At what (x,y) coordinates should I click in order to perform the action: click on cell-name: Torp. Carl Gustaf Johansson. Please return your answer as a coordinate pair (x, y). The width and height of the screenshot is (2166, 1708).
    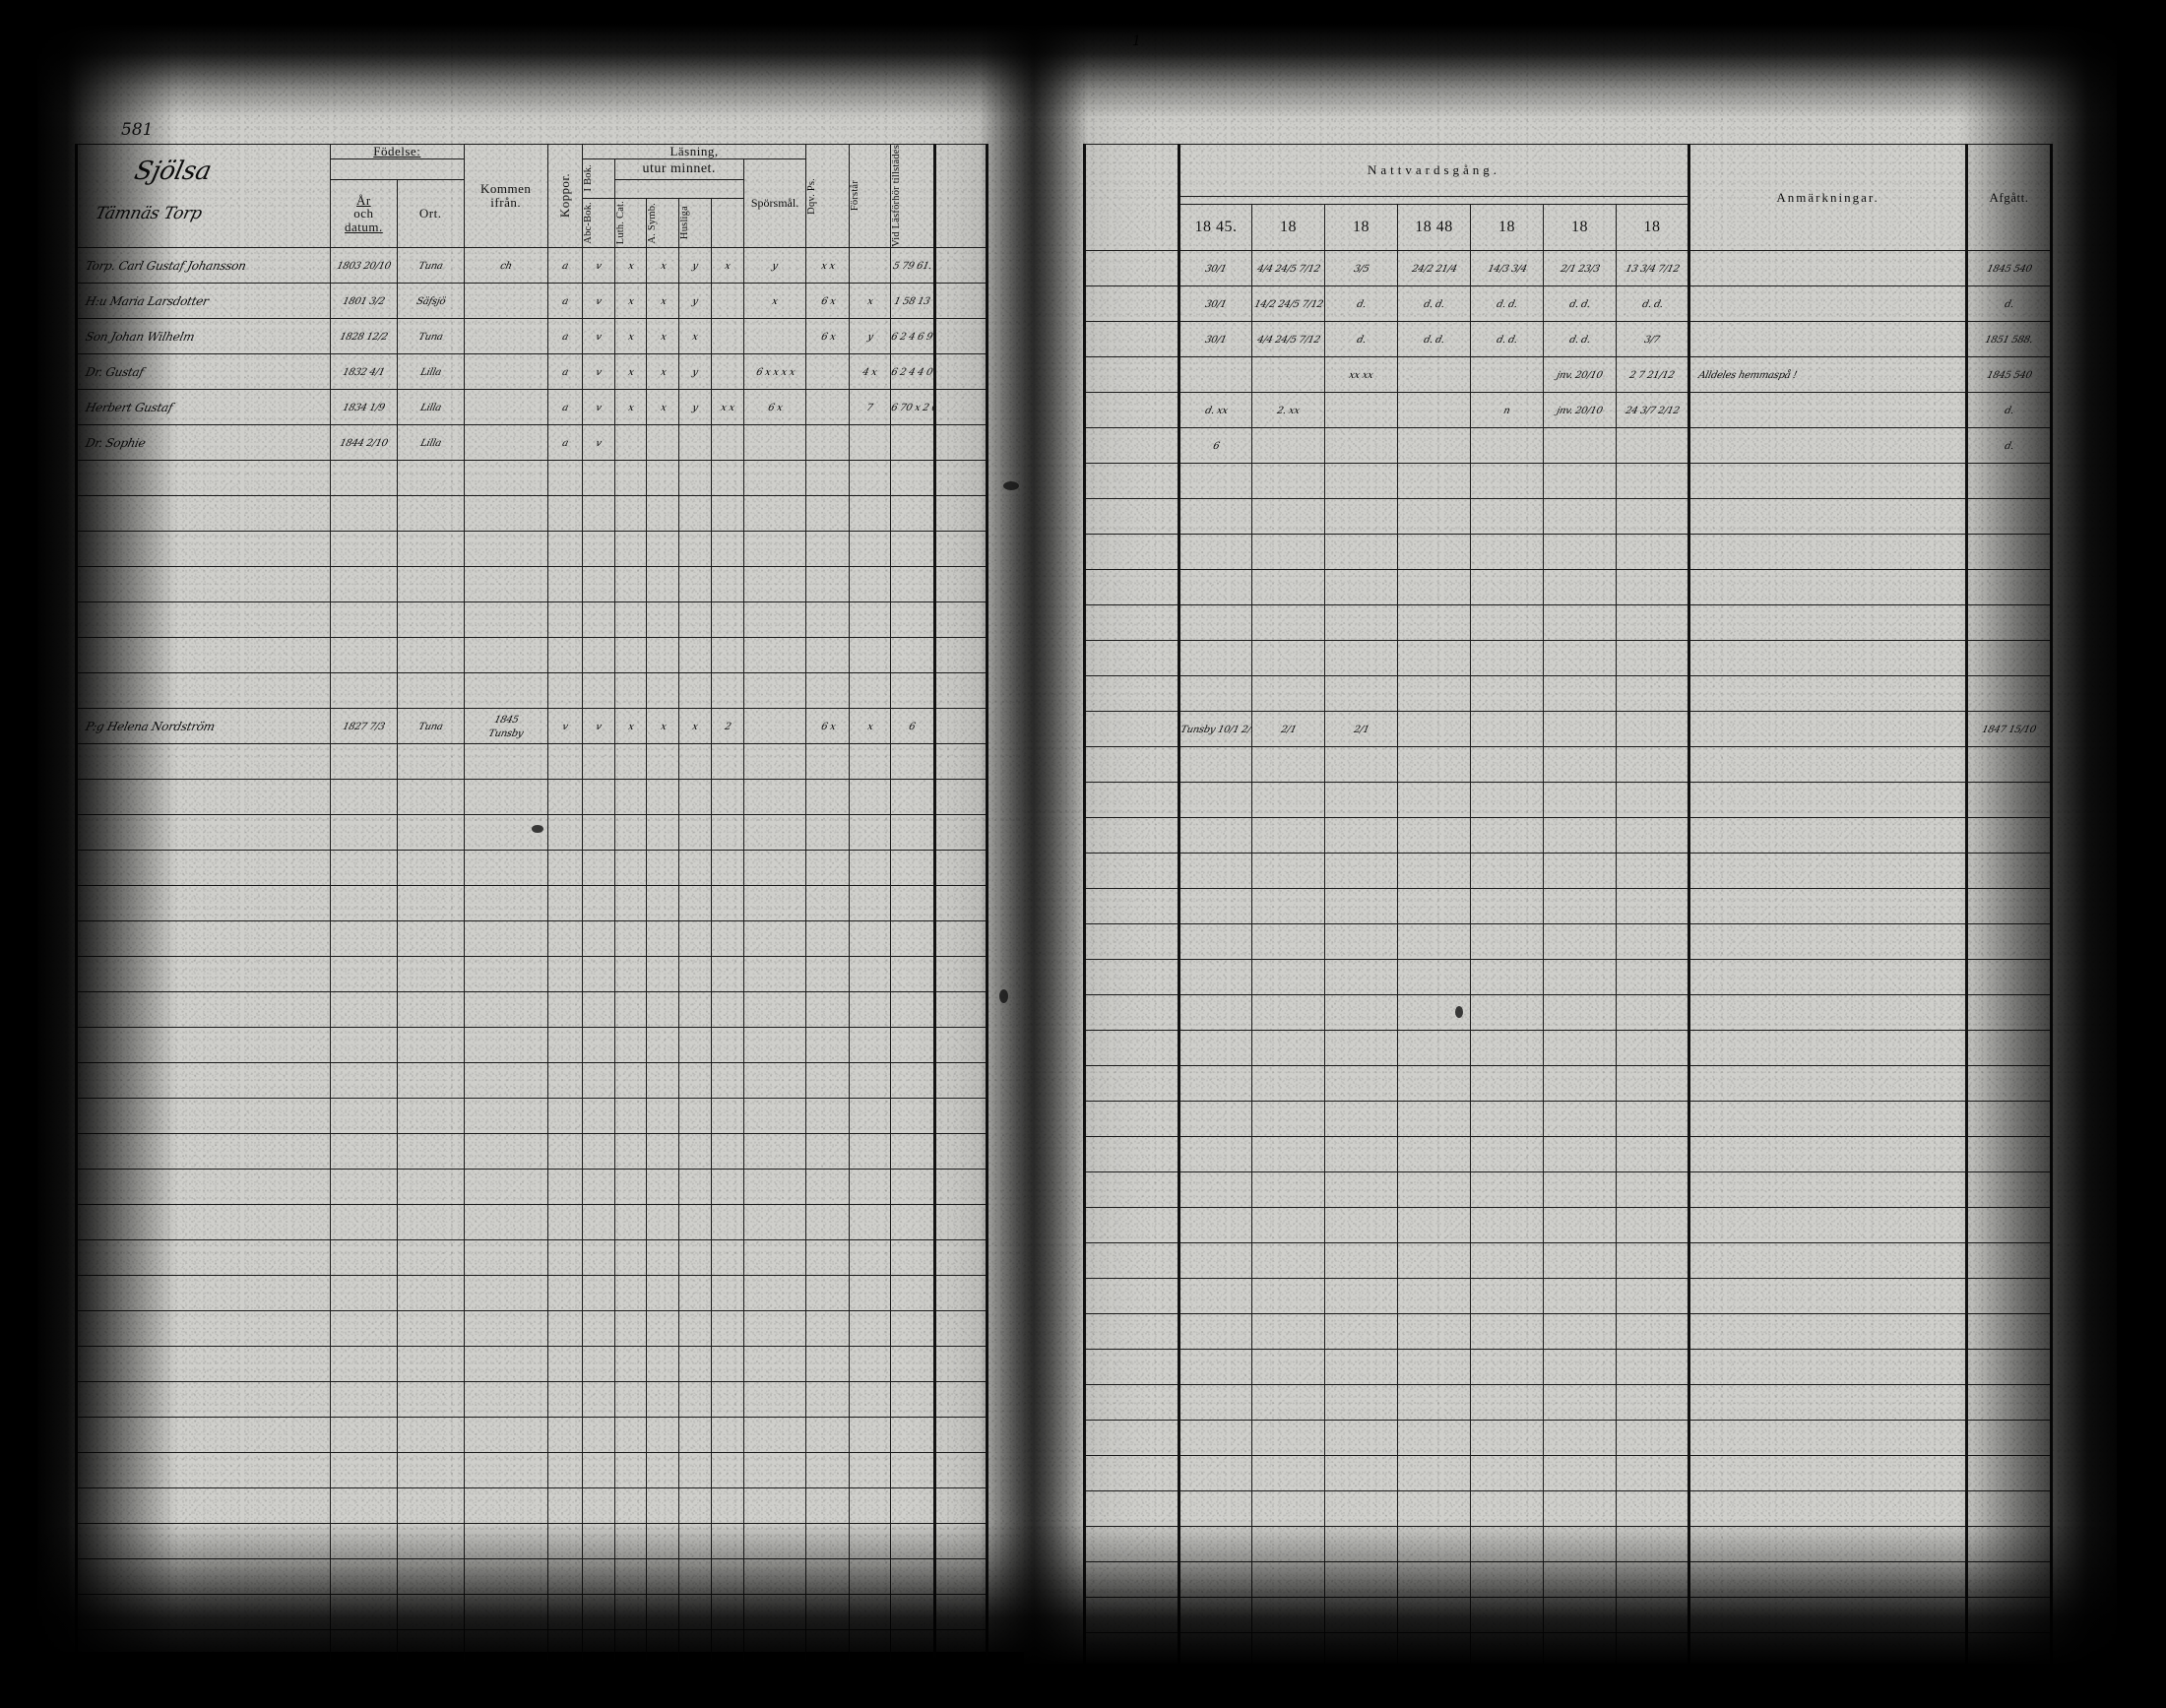
    Looking at the image, I should click on (203, 265).